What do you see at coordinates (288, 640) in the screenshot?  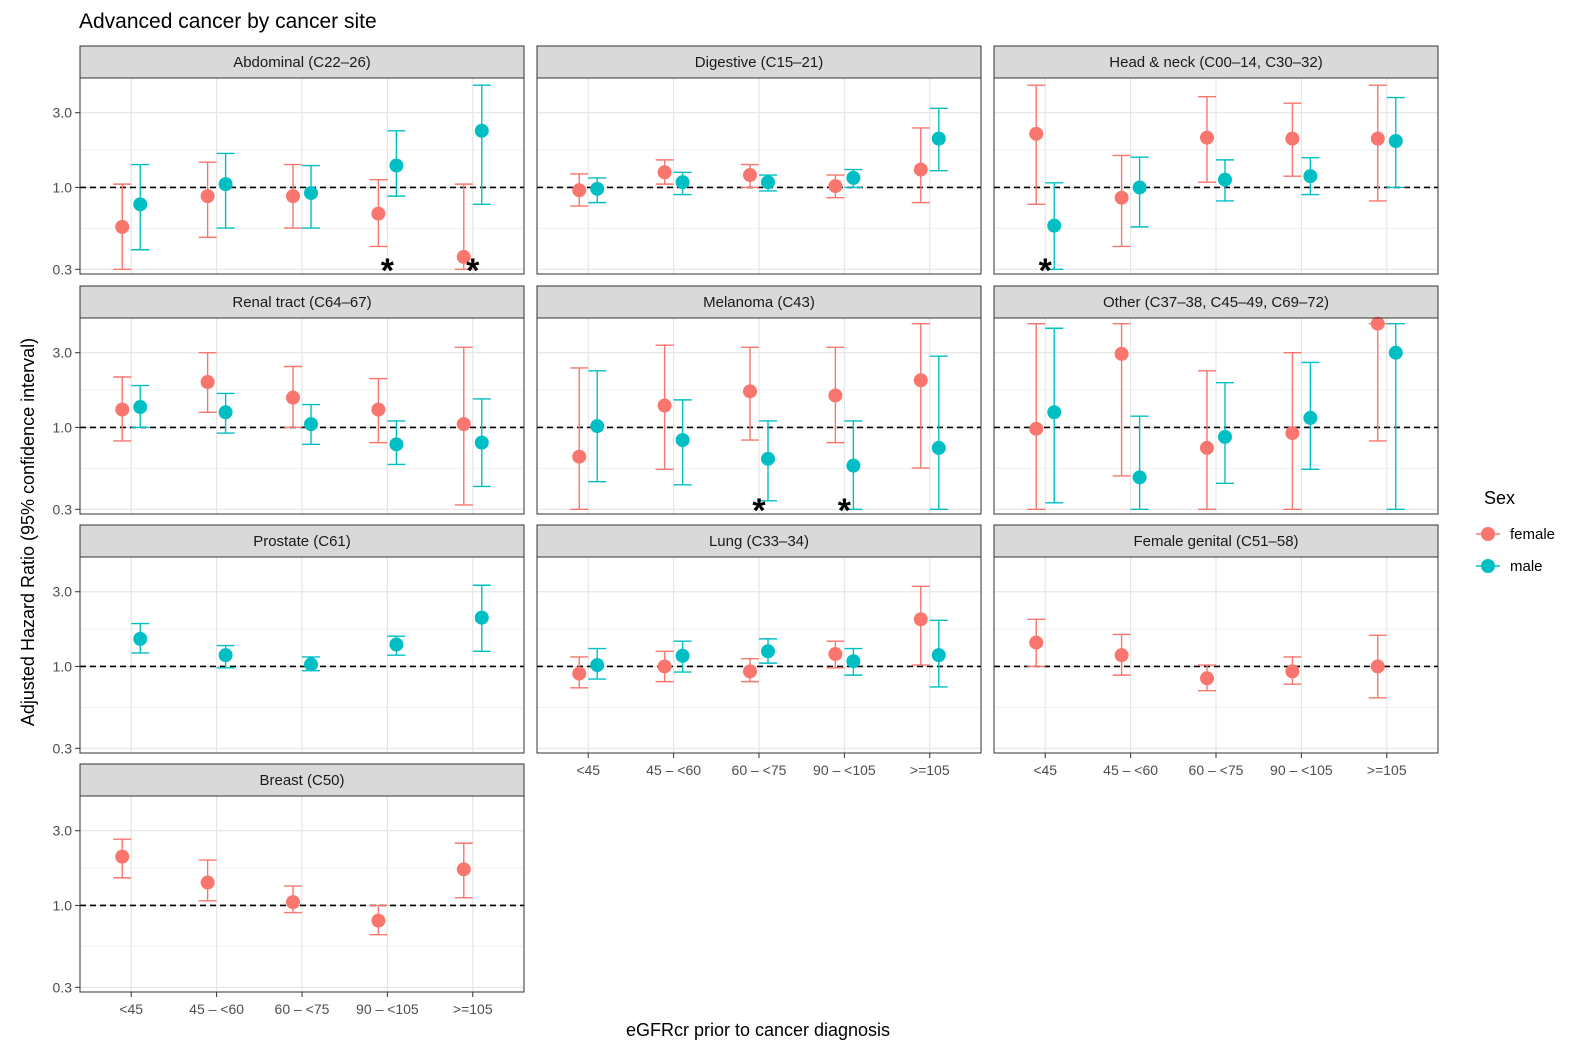 I see `panel-7: Prostate (C61) 0.3 1.0 3.0` at bounding box center [288, 640].